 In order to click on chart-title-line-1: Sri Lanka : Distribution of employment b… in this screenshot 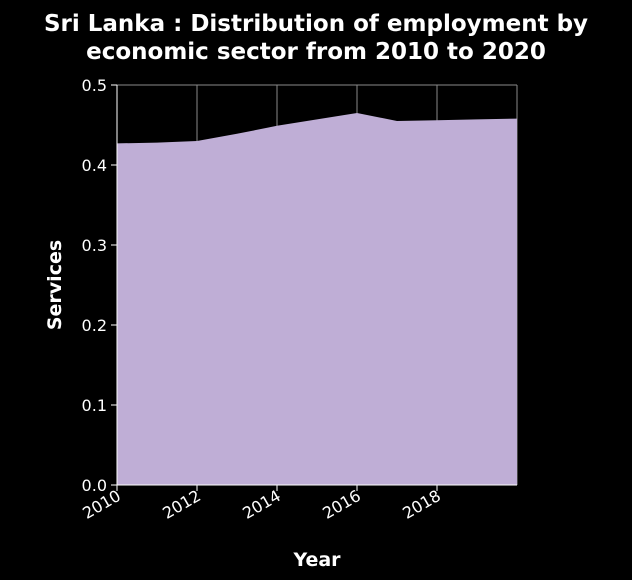, I will do `click(316, 24)`.